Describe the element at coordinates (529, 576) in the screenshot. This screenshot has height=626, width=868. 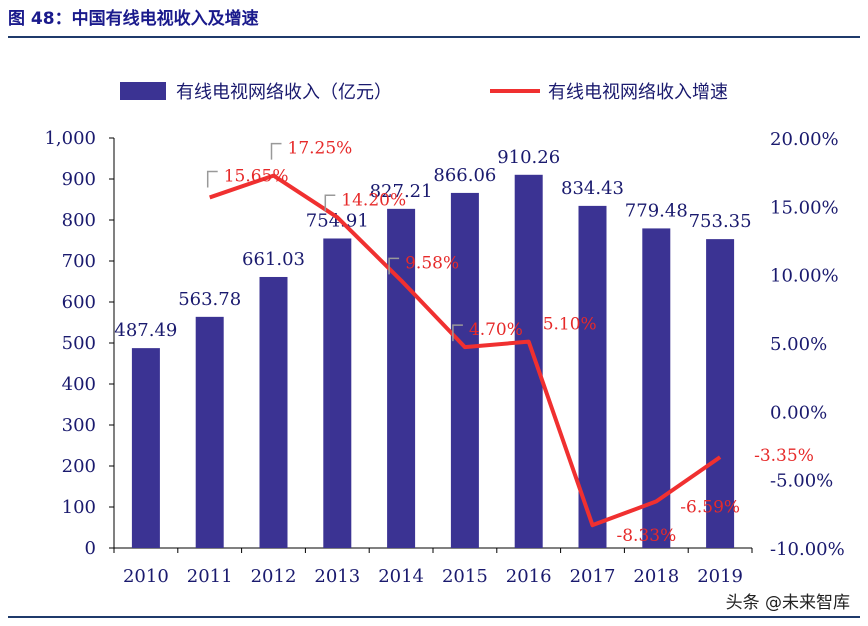
I see `x-tick-label: 2016` at that location.